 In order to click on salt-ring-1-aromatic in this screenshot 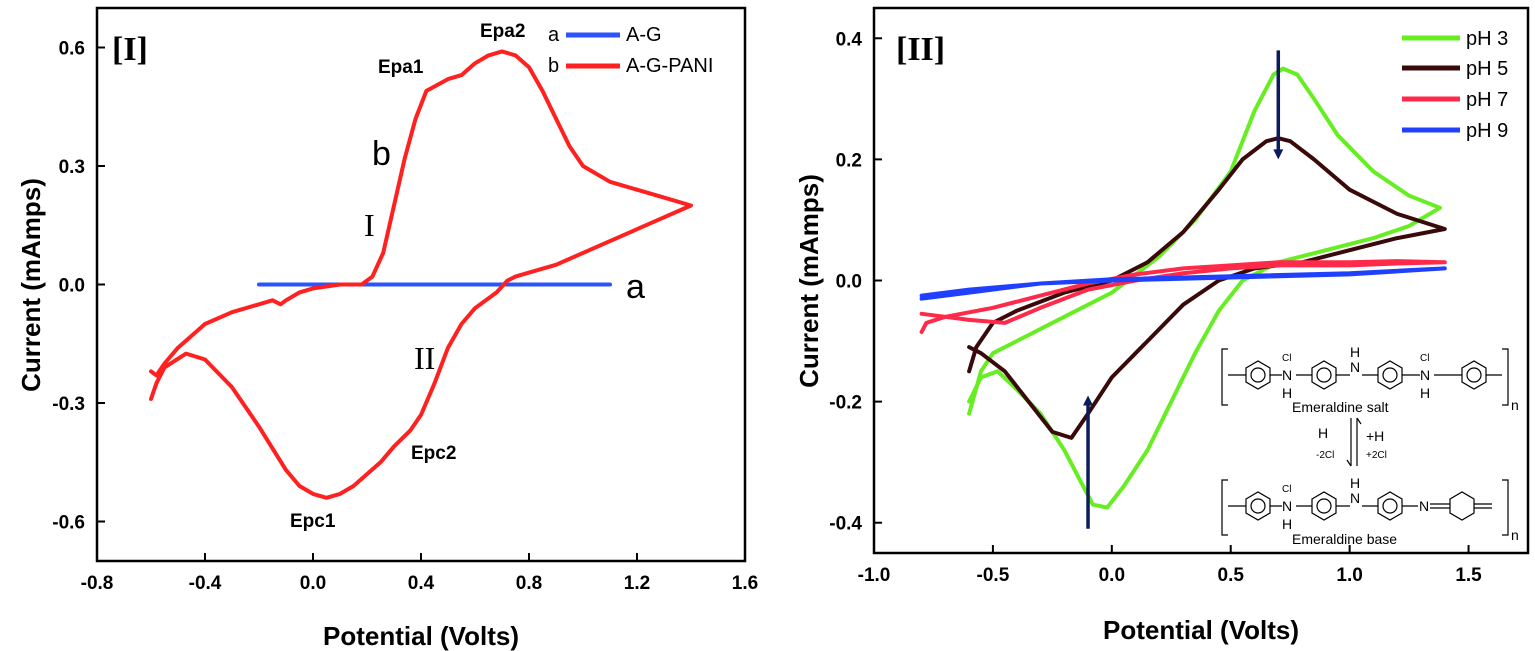, I will do `click(1258, 375)`.